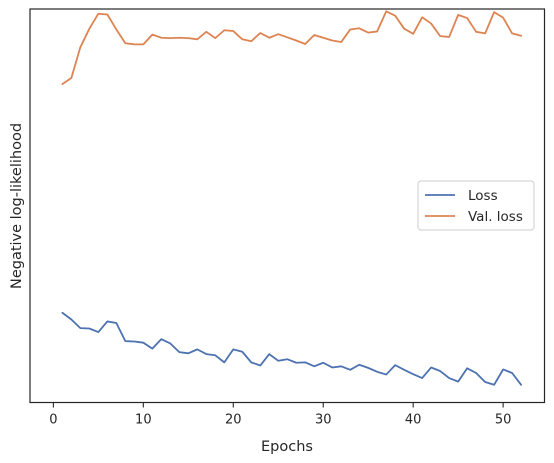 The image size is (554, 463). Describe the element at coordinates (280, 415) in the screenshot. I see `x-axis-ticks: 0 10 20 30 40 50` at that location.